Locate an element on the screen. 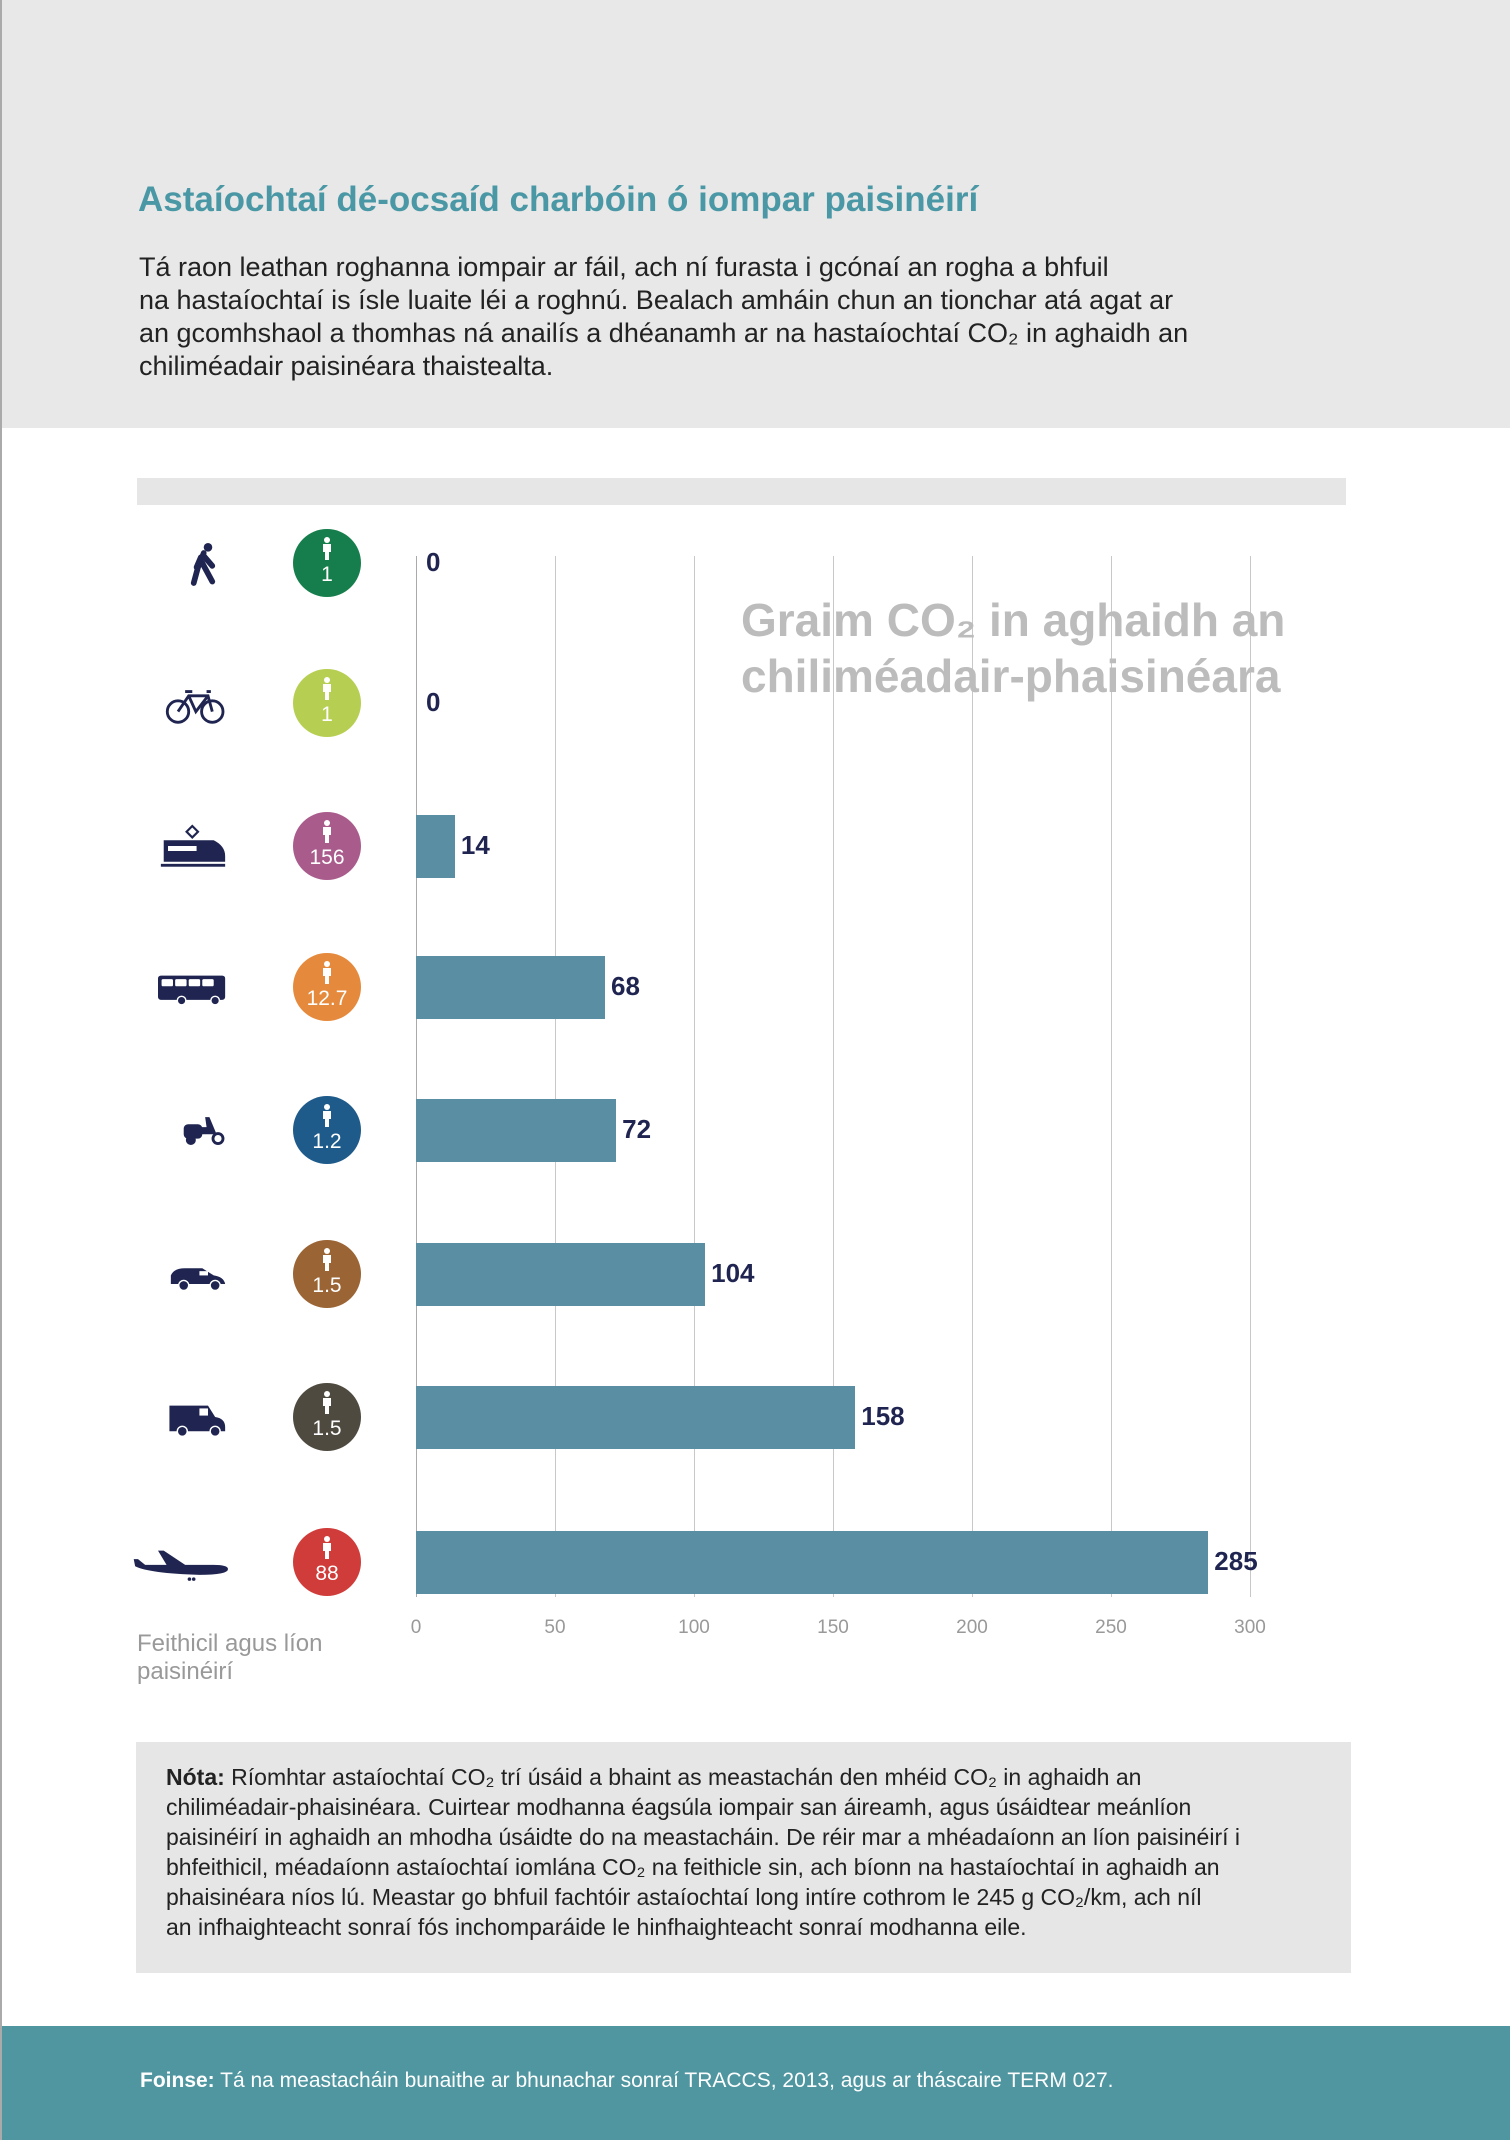  passenger-count-badge: 156 is located at coordinates (327, 846).